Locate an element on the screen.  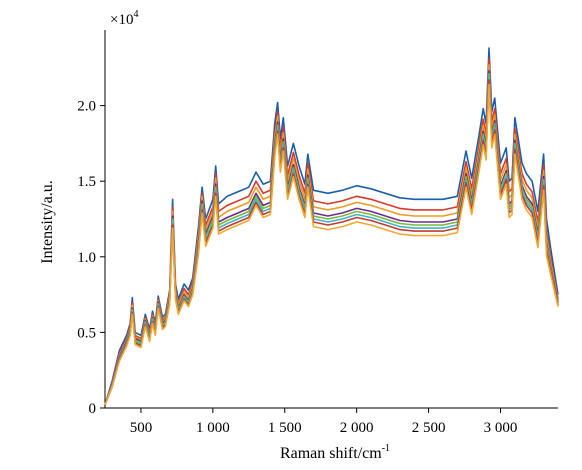
x-tick-label: 3 000 is located at coordinates (501, 428).